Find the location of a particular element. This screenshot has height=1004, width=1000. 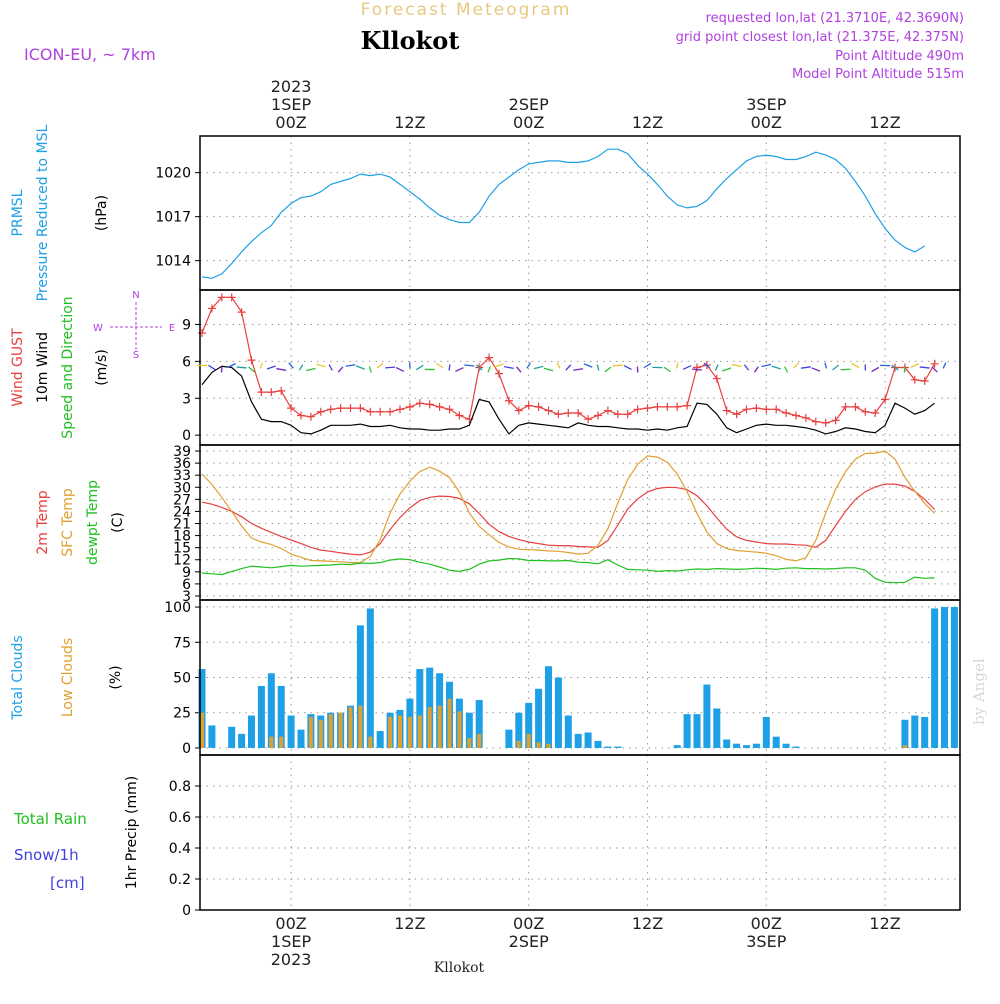

top-axis-label: 00Z is located at coordinates (290, 122).